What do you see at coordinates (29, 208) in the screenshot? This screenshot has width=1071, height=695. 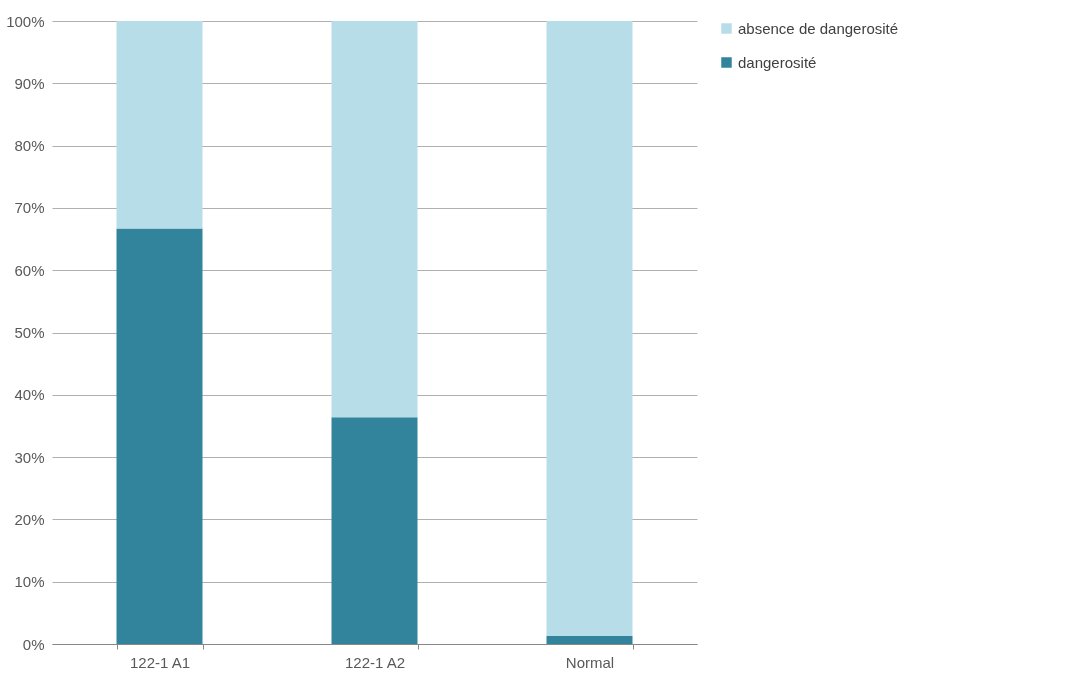 I see `y-tick-label: 70%` at bounding box center [29, 208].